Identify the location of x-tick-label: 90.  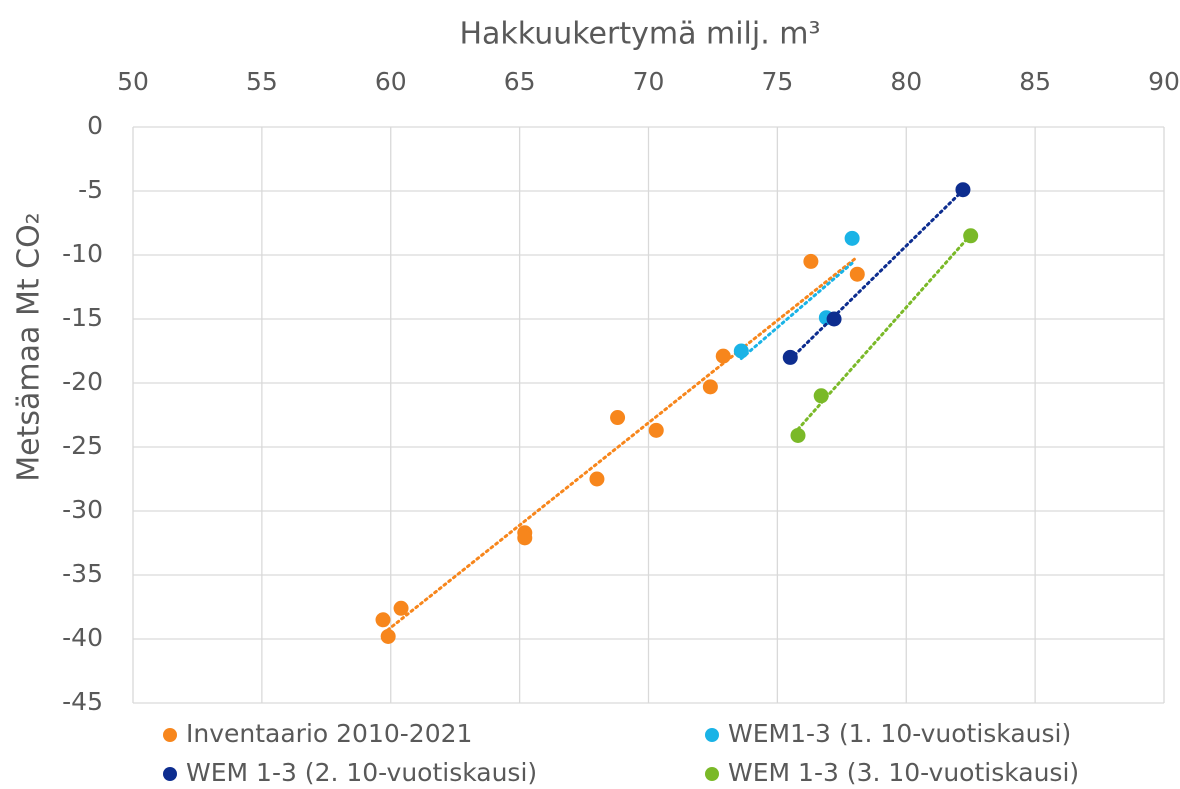
(1164, 81).